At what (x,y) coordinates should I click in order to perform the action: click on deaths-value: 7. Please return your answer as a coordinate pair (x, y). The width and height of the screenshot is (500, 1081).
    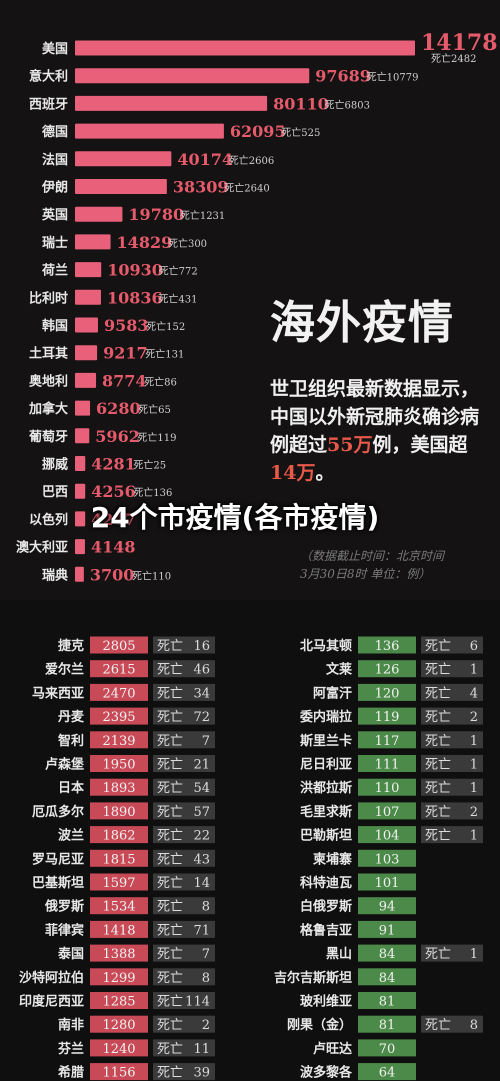
    Looking at the image, I should click on (206, 741).